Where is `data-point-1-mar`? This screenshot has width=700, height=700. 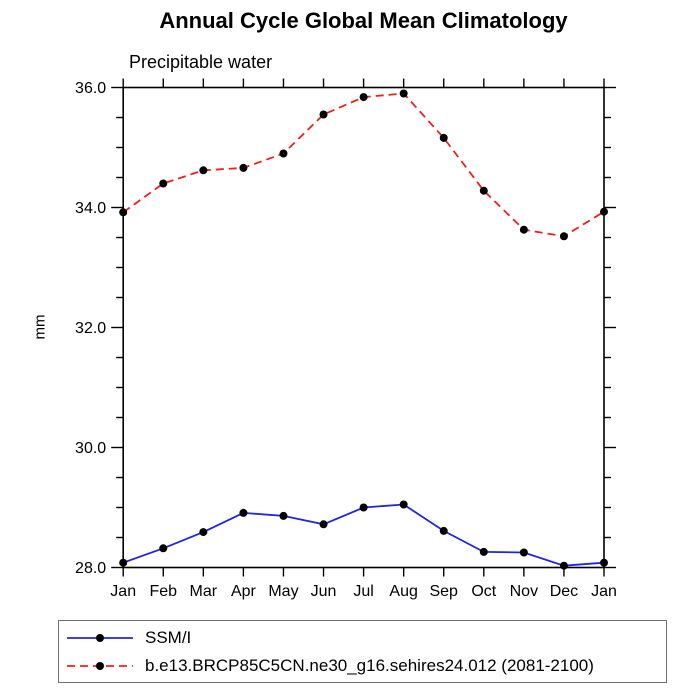
data-point-1-mar is located at coordinates (203, 170).